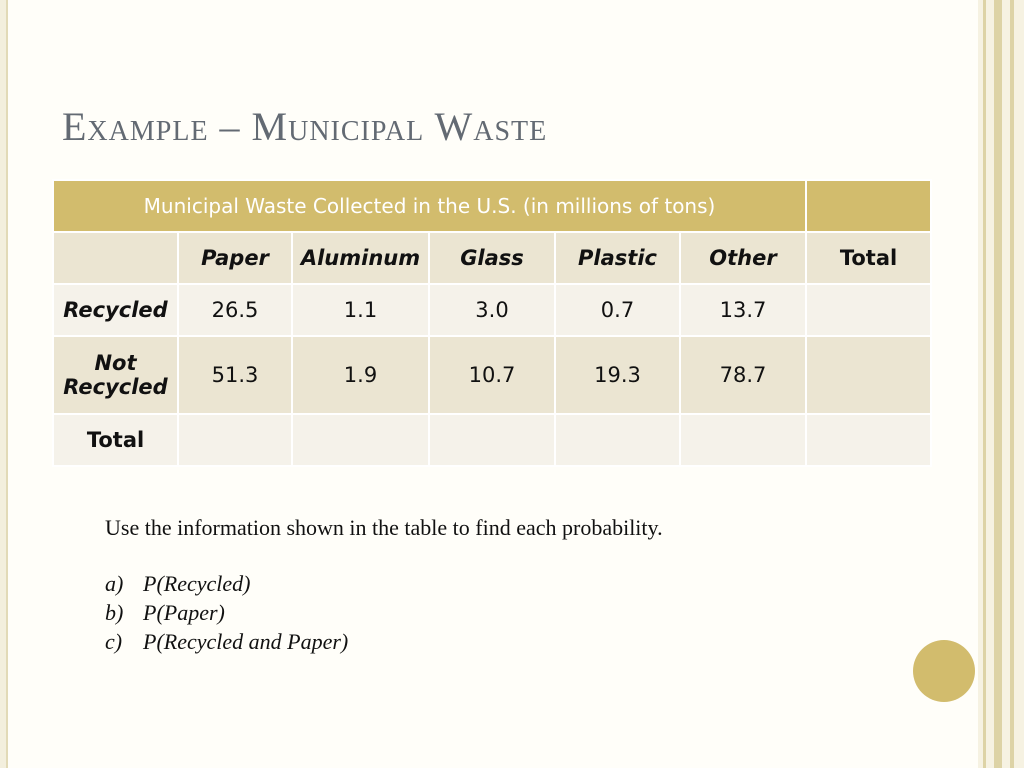  Describe the element at coordinates (235, 258) in the screenshot. I see `column-header-paper: Paper` at that location.